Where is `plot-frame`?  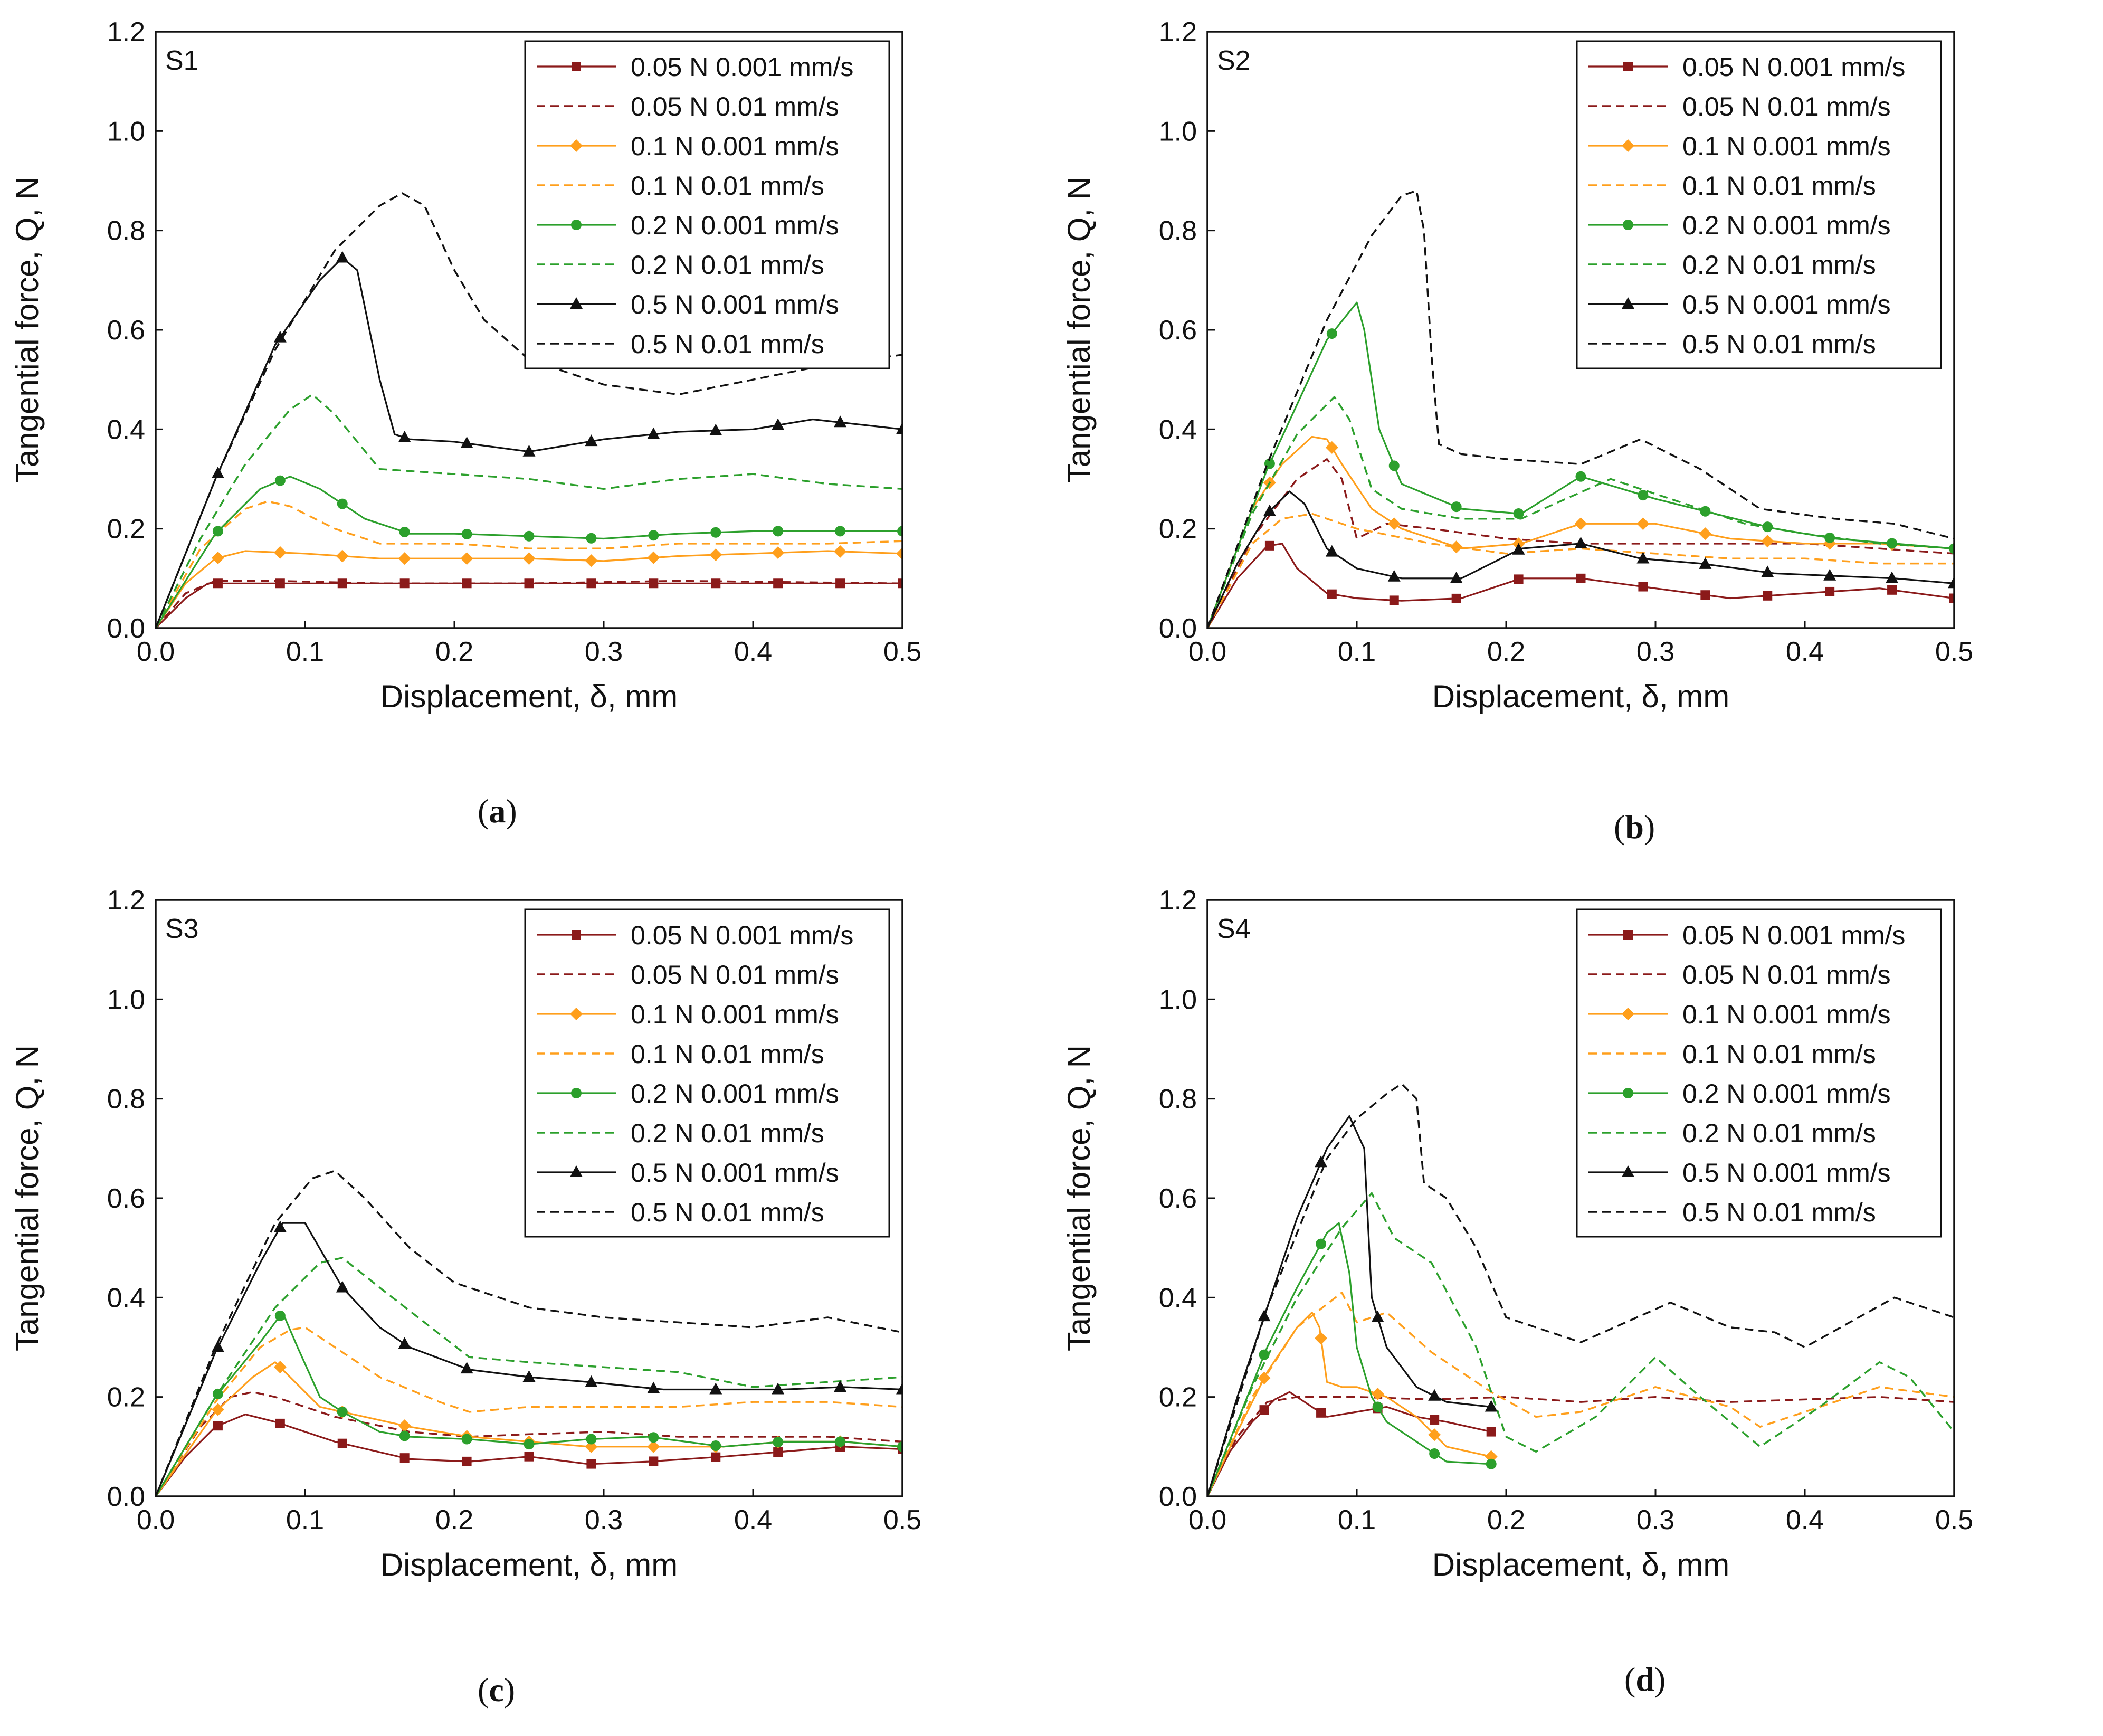
plot-frame is located at coordinates (1580, 1198).